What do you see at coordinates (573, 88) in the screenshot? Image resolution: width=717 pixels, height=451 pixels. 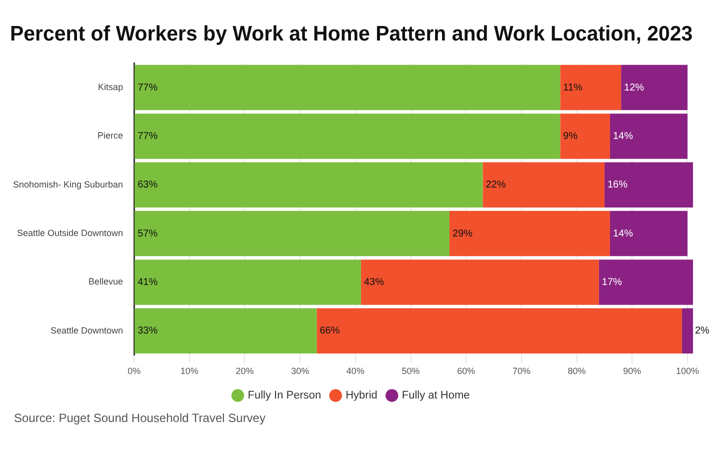 I see `data-label: 11%` at bounding box center [573, 88].